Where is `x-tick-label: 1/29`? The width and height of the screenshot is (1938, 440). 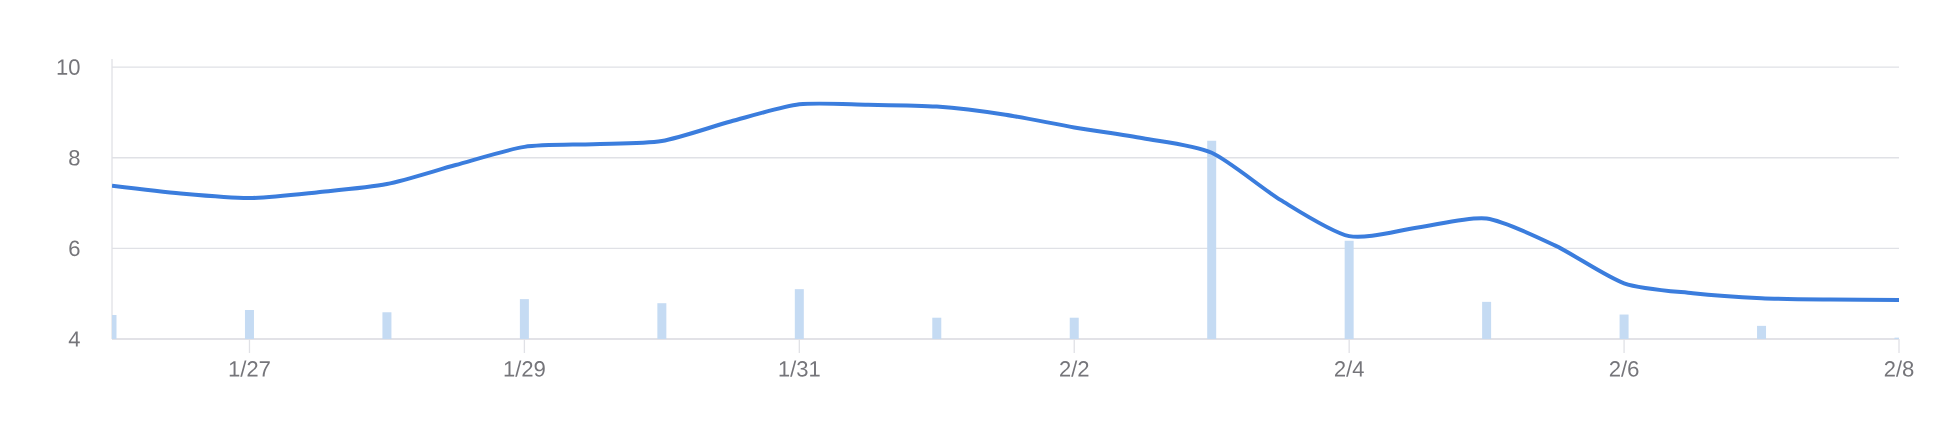 x-tick-label: 1/29 is located at coordinates (524, 368).